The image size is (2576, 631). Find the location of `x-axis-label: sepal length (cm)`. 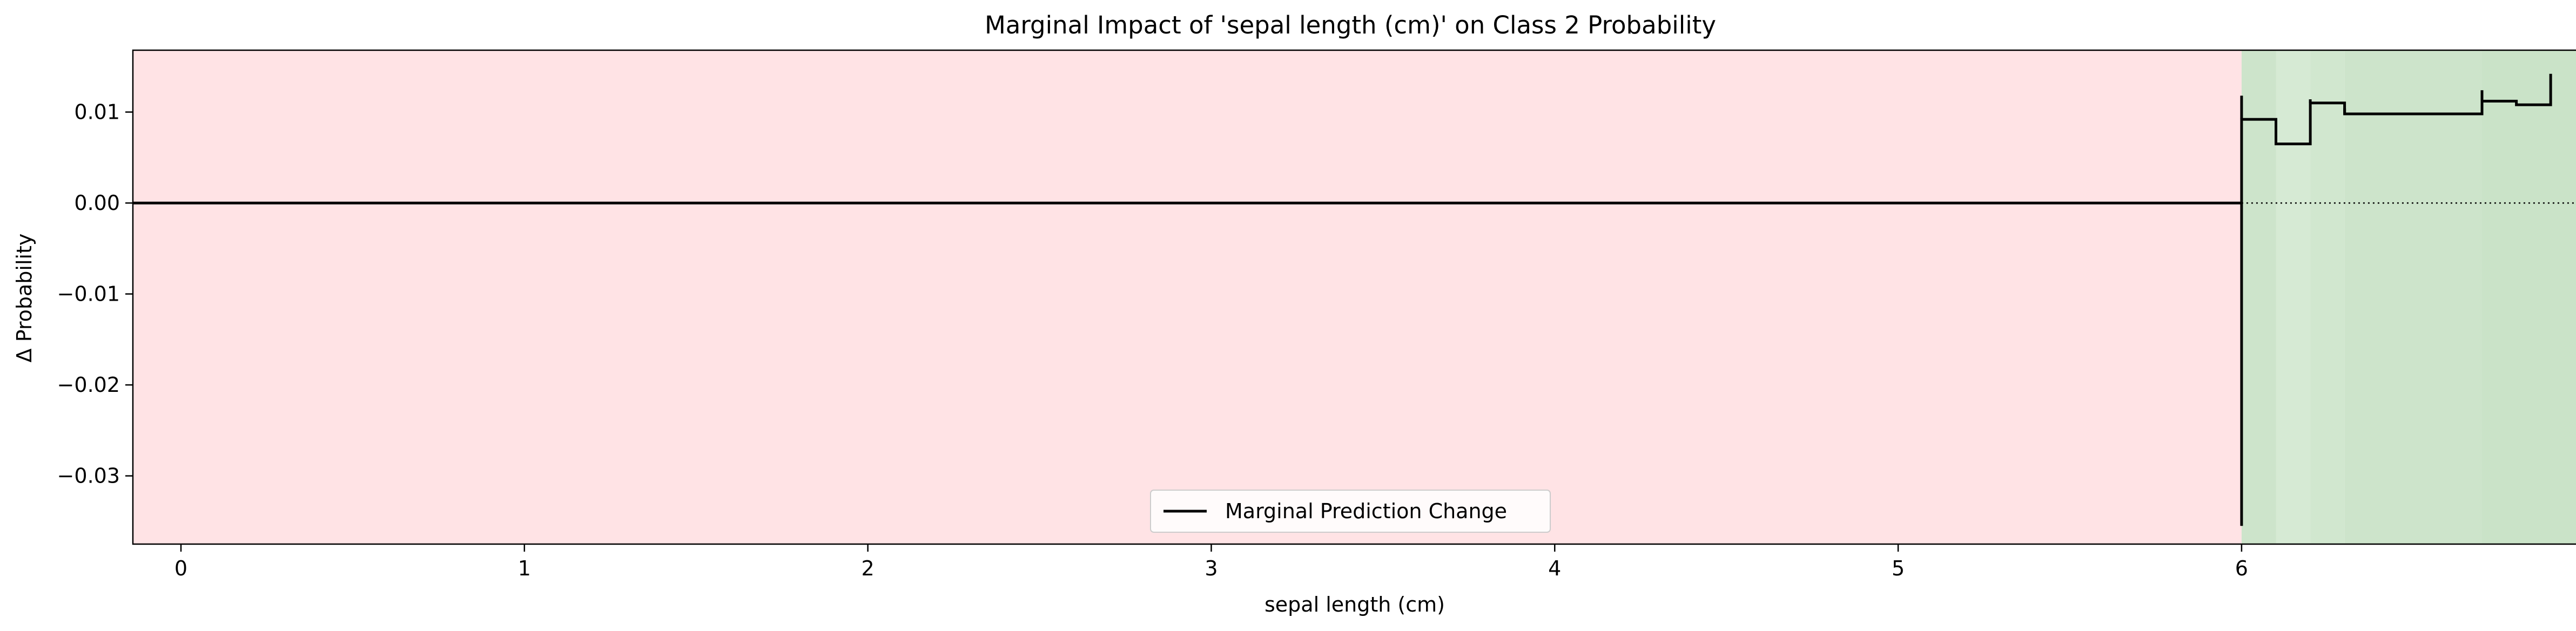

x-axis-label: sepal length (cm) is located at coordinates (1355, 604).